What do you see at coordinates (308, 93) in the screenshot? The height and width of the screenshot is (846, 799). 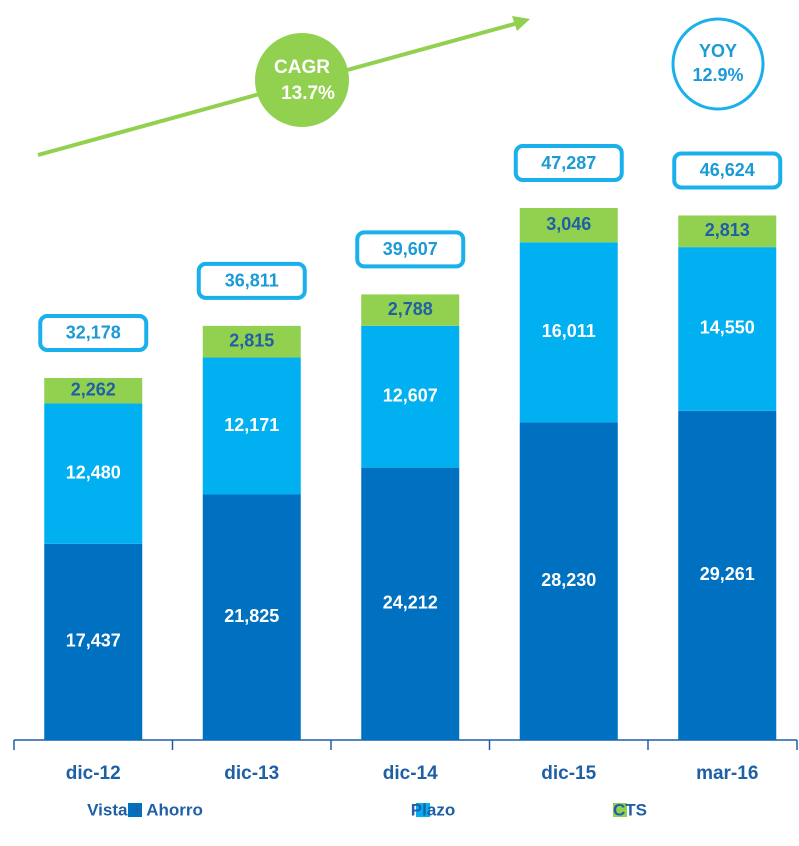 I see `cagr-value: 13.7%` at bounding box center [308, 93].